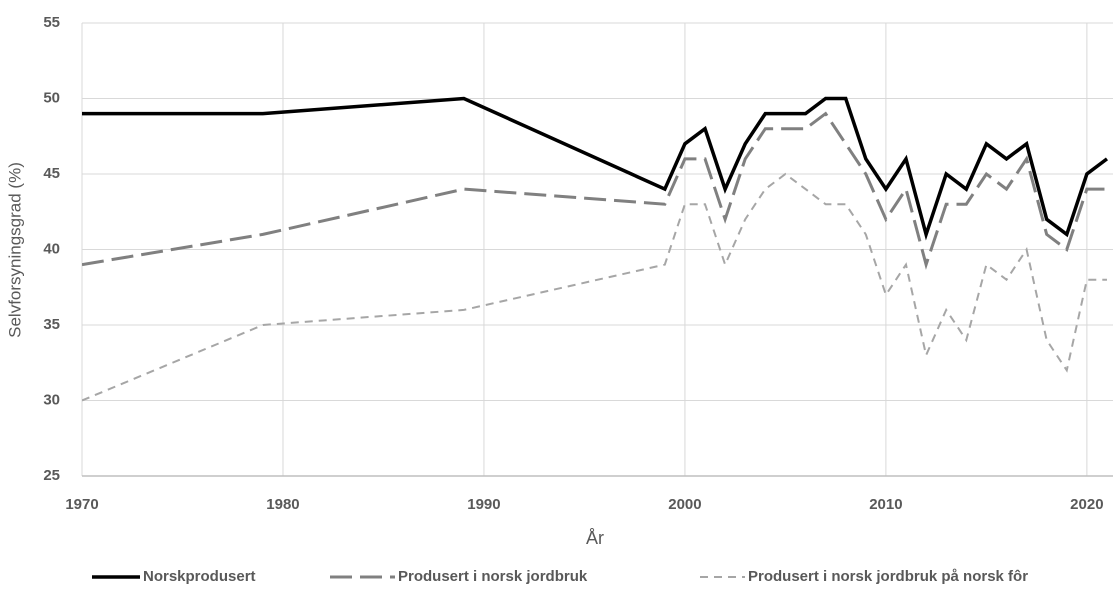 This screenshot has height=590, width=1113. What do you see at coordinates (51, 97) in the screenshot?
I see `y-tick-label: 50` at bounding box center [51, 97].